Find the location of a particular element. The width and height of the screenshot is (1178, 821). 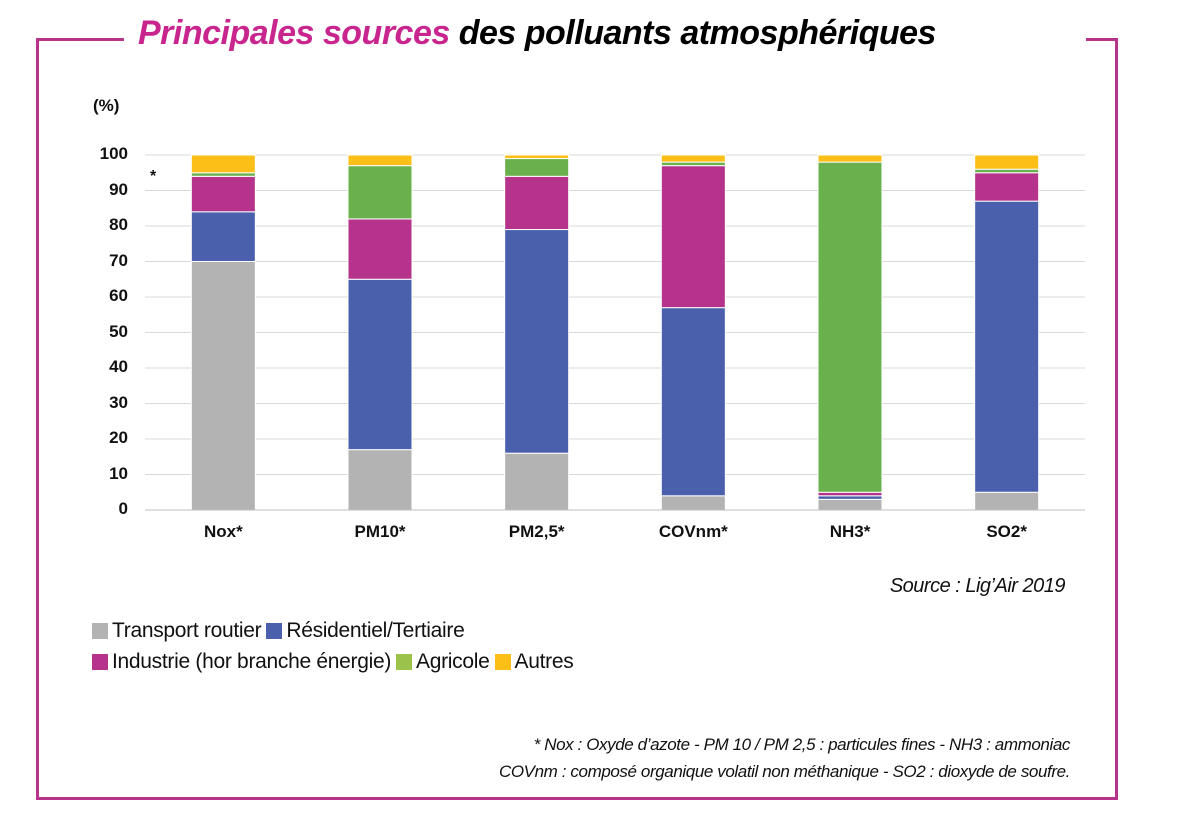

chart-title-accent: Principales sources is located at coordinates (294, 33).